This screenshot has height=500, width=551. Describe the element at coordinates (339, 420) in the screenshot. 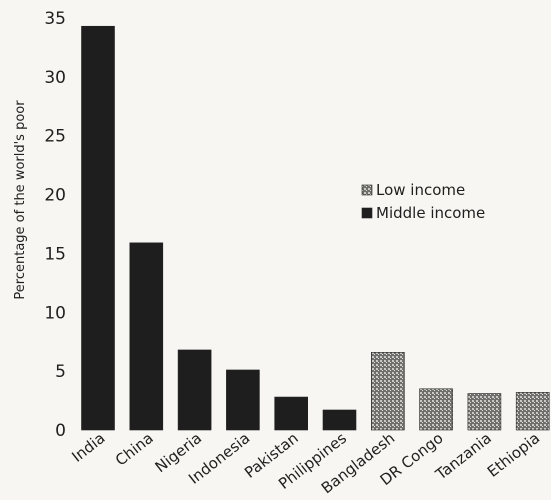

I see `bar-philippines` at that location.